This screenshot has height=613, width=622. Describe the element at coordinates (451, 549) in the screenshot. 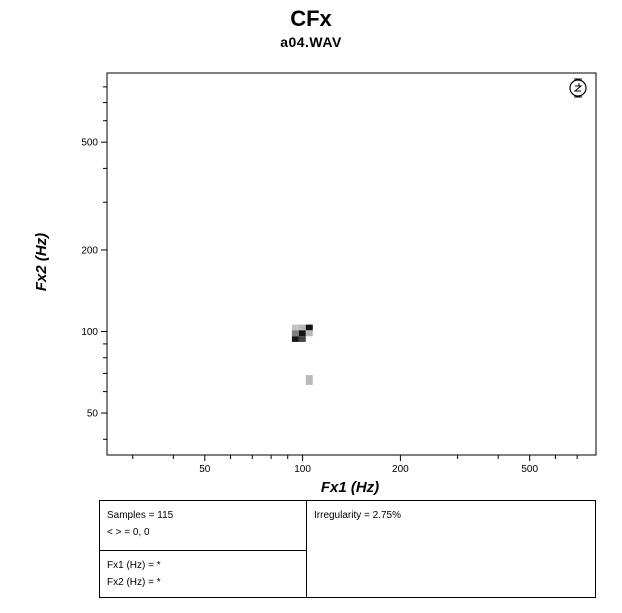

I see `irregularity-cell: Irregularity = 2.75%` at that location.